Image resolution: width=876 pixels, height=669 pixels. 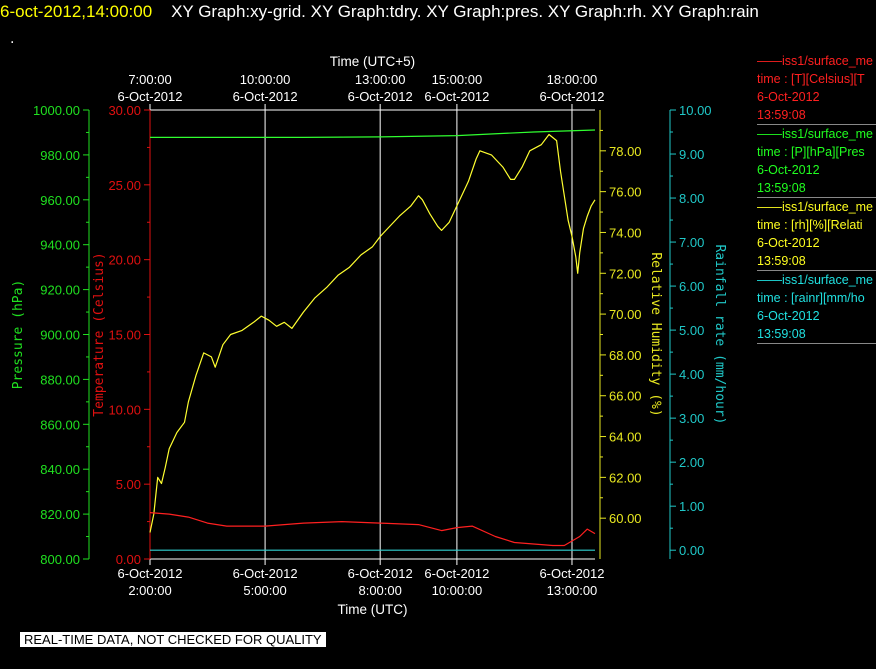 What do you see at coordinates (76, 11) in the screenshot?
I see `title-datetime: 6-oct-2012,14:00:00` at bounding box center [76, 11].